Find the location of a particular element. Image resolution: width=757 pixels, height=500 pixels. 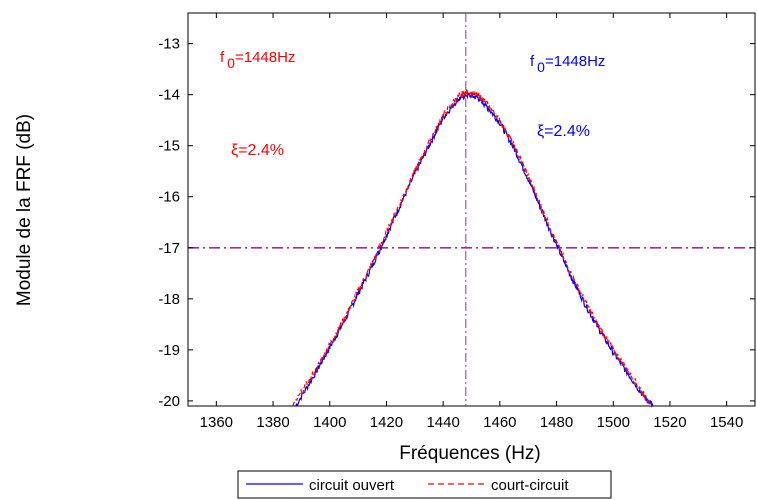

annotation-f0-red: f 0=1448Hz is located at coordinates (257, 60).